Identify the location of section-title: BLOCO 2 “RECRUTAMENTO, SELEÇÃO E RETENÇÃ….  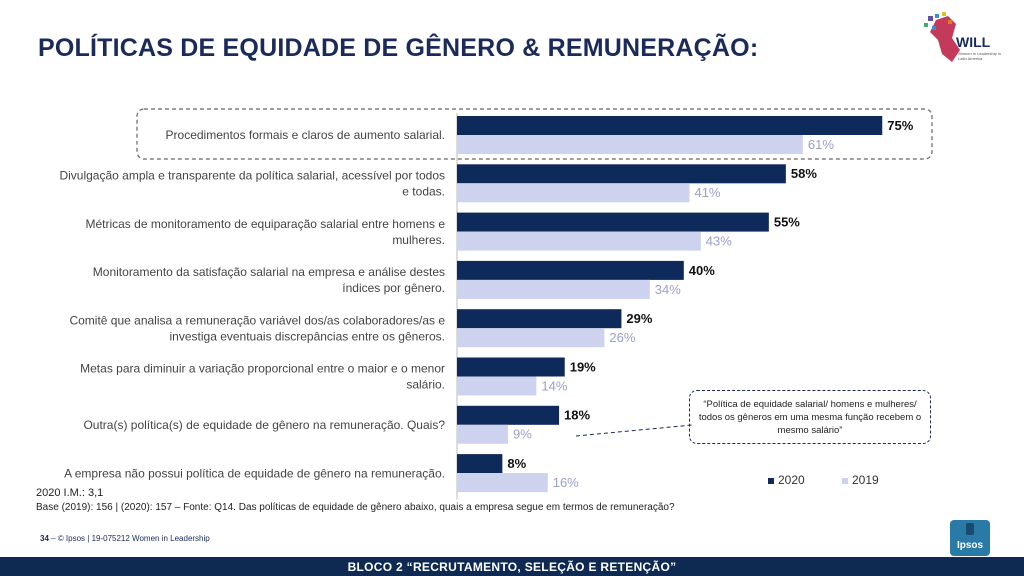
(512, 567).